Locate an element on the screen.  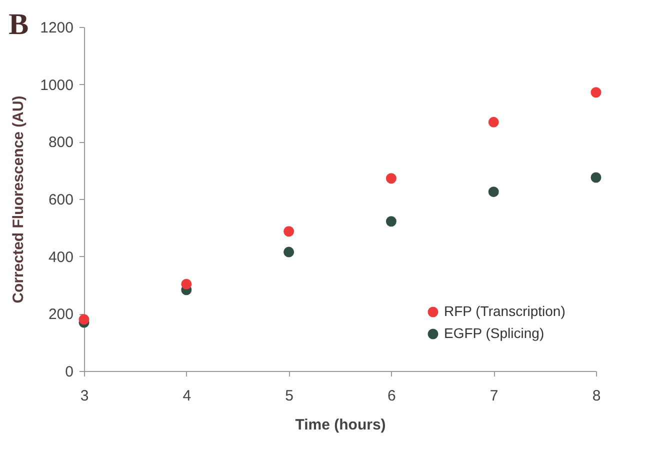
x-tick-label: 4 is located at coordinates (187, 396).